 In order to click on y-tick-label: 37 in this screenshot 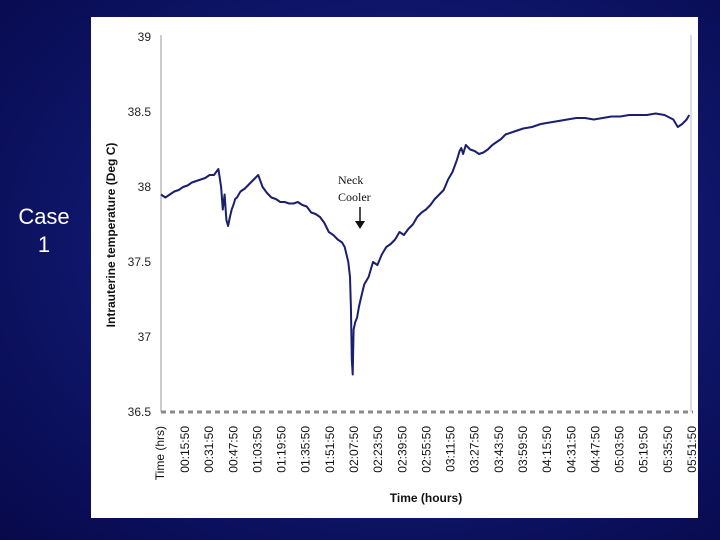, I will do `click(145, 337)`.